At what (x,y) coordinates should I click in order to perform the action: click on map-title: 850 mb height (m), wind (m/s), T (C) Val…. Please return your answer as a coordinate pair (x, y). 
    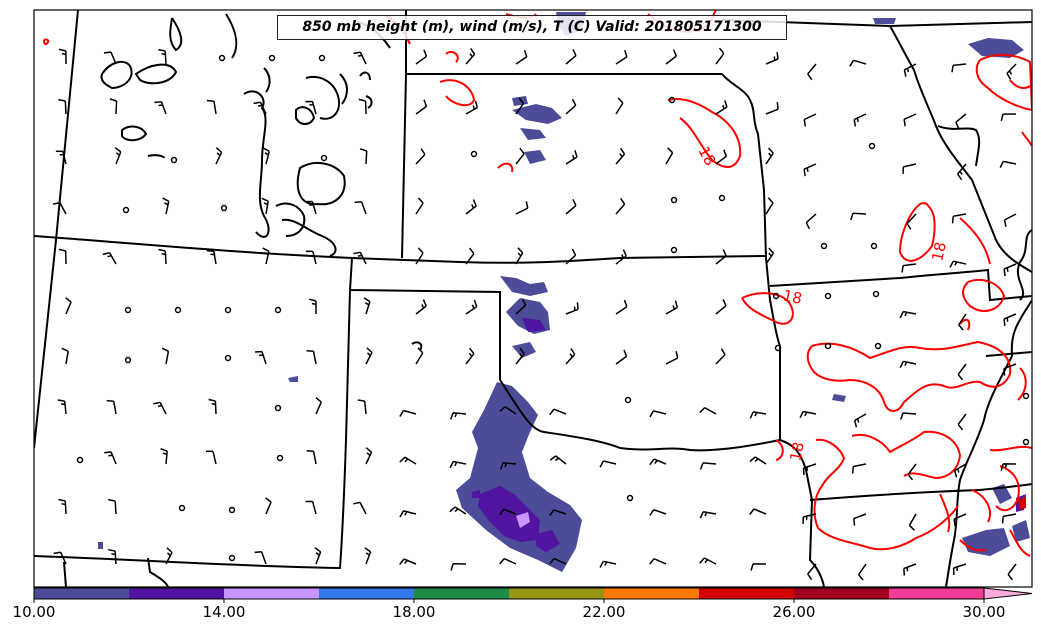
    Looking at the image, I should click on (532, 27).